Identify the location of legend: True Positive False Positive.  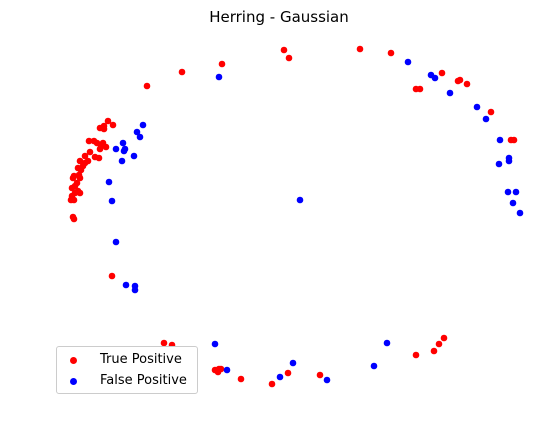
(127, 370).